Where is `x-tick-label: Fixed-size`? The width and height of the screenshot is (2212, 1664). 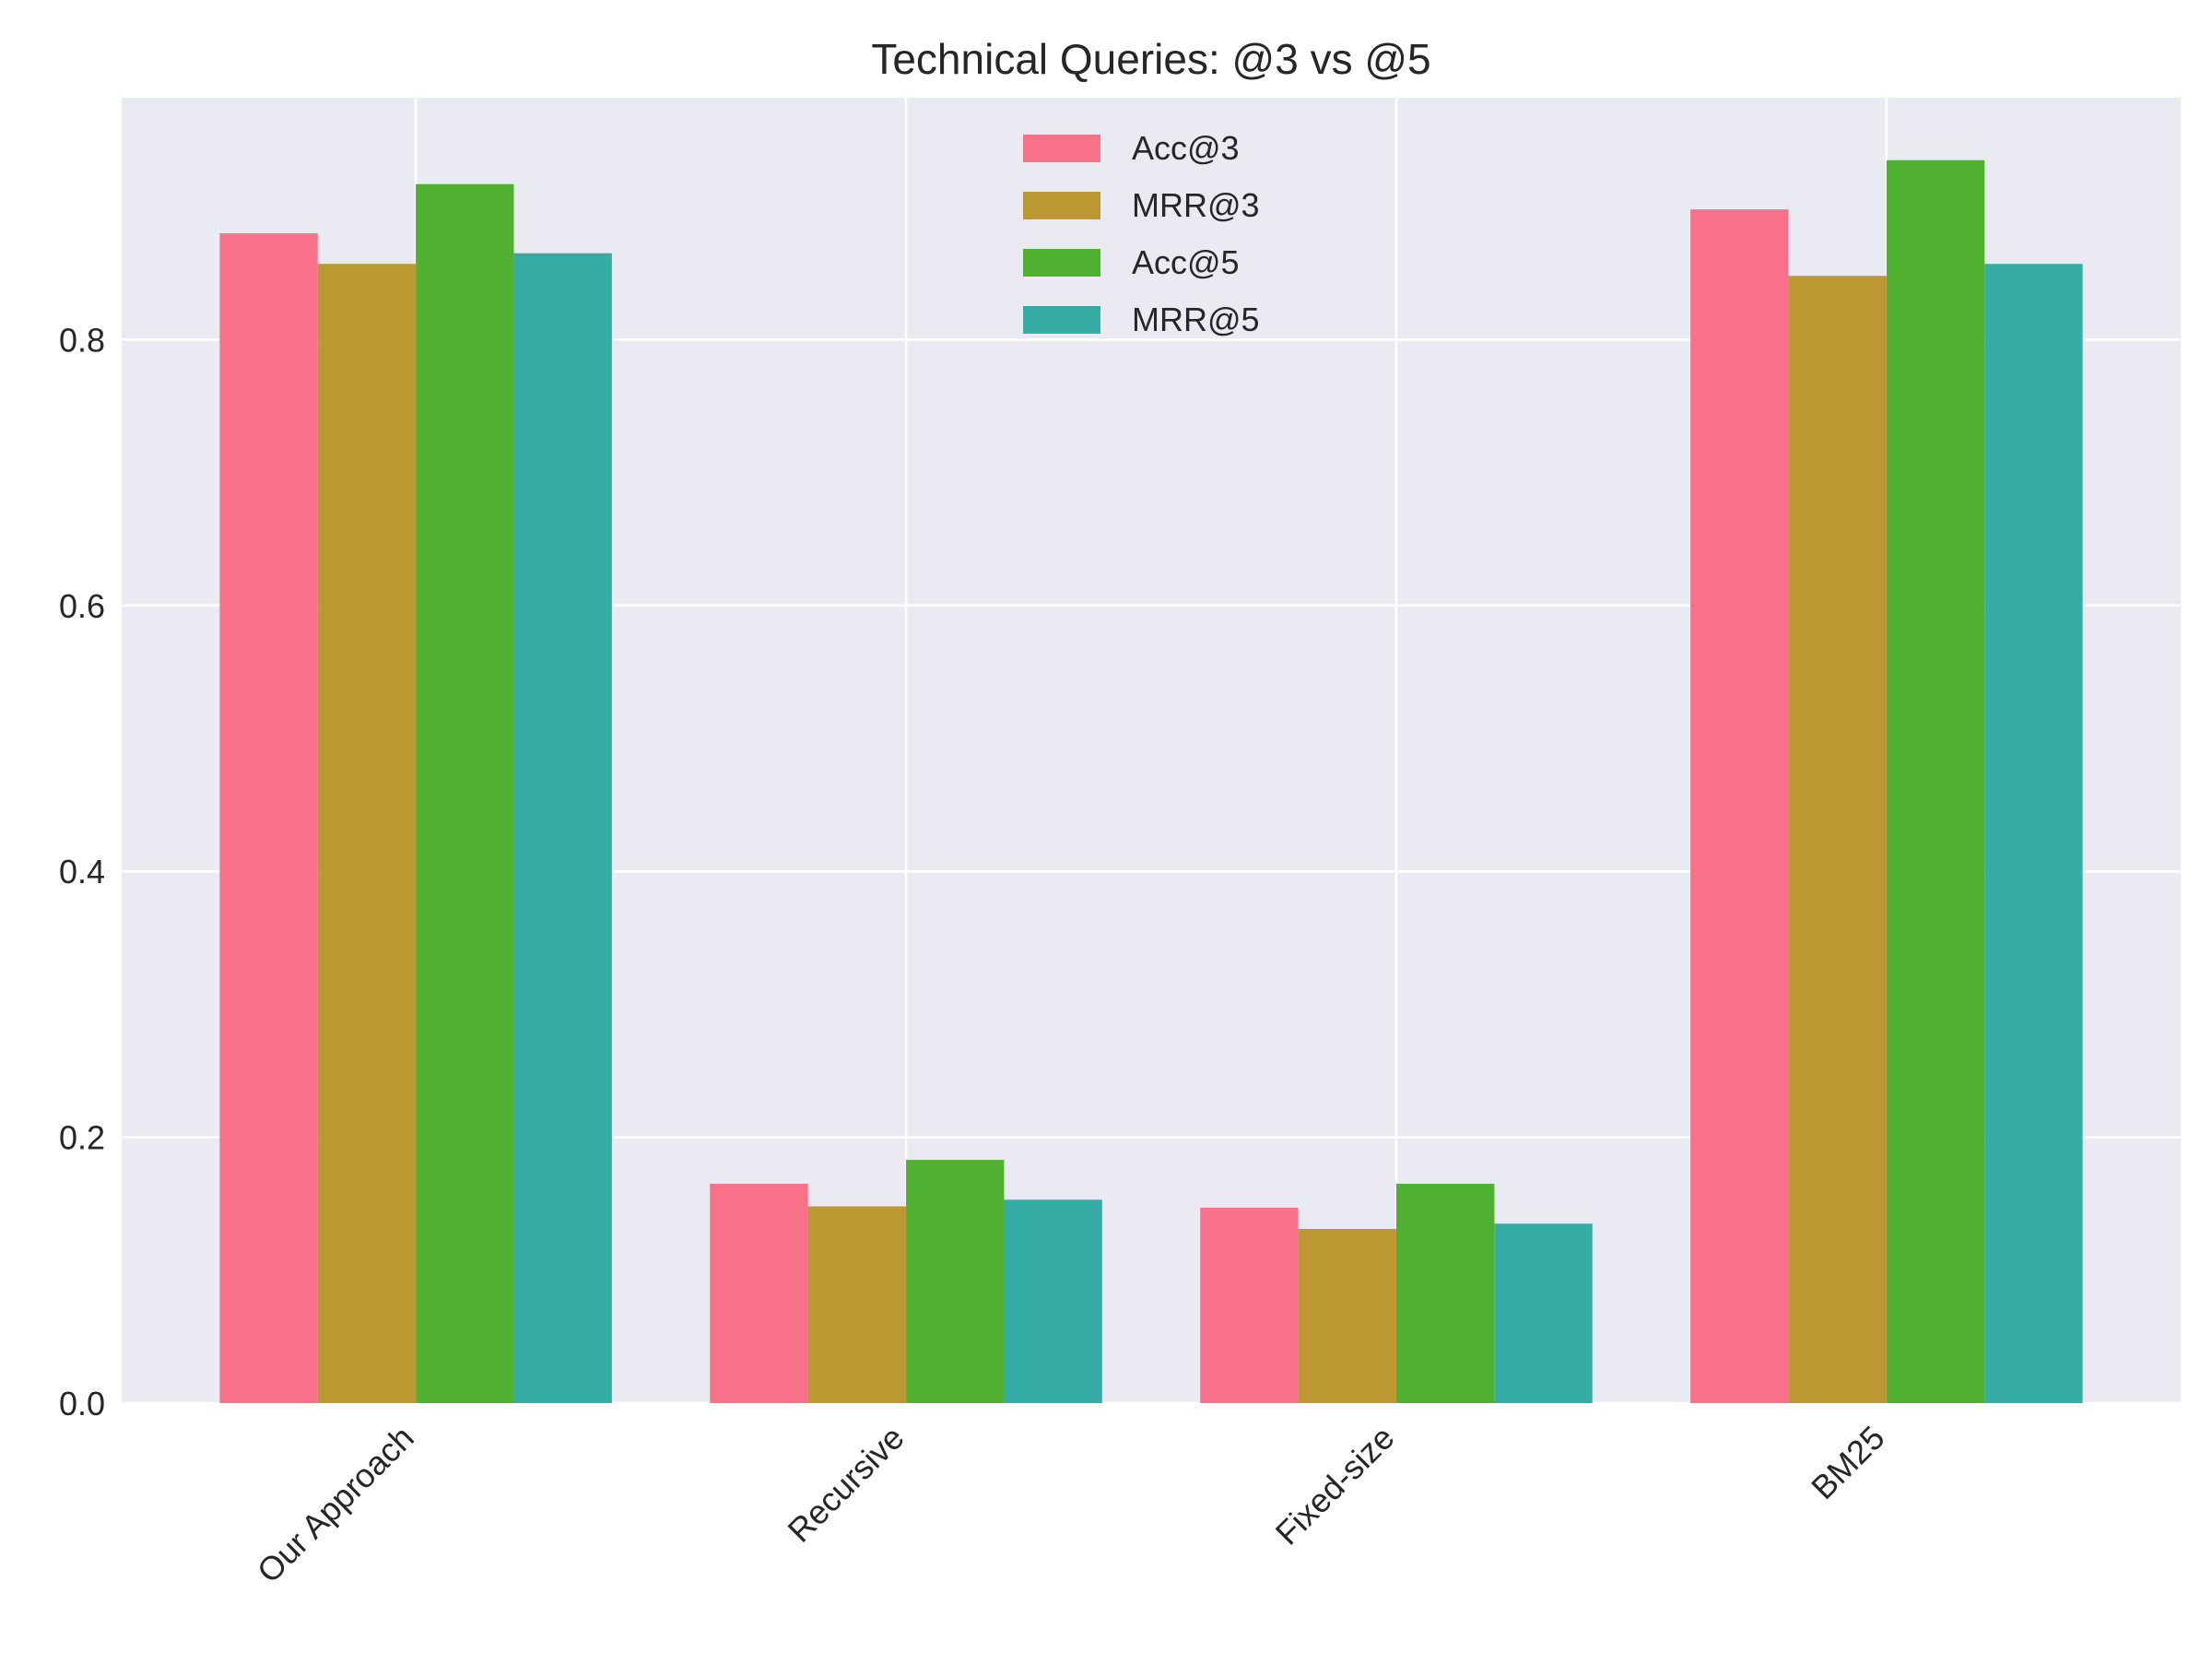 x-tick-label: Fixed-size is located at coordinates (1335, 1485).